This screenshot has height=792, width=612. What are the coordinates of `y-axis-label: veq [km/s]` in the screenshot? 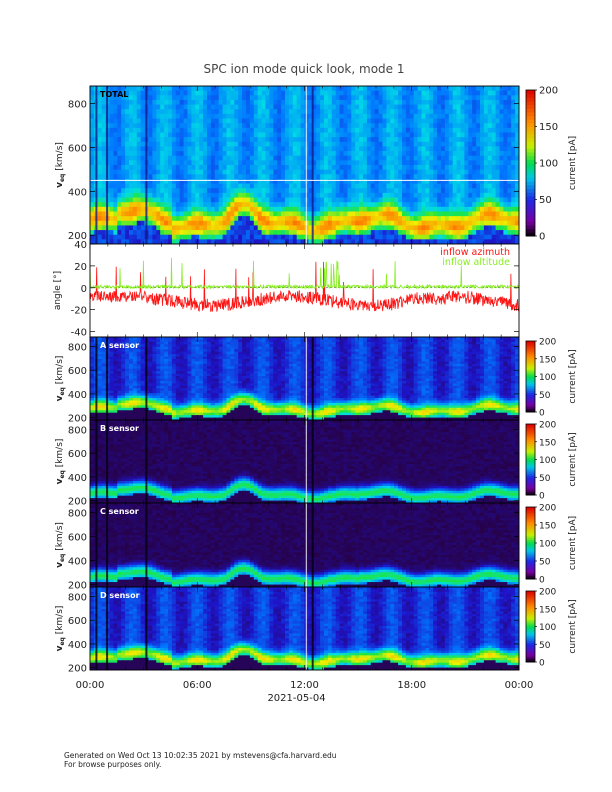 It's located at (60, 165).